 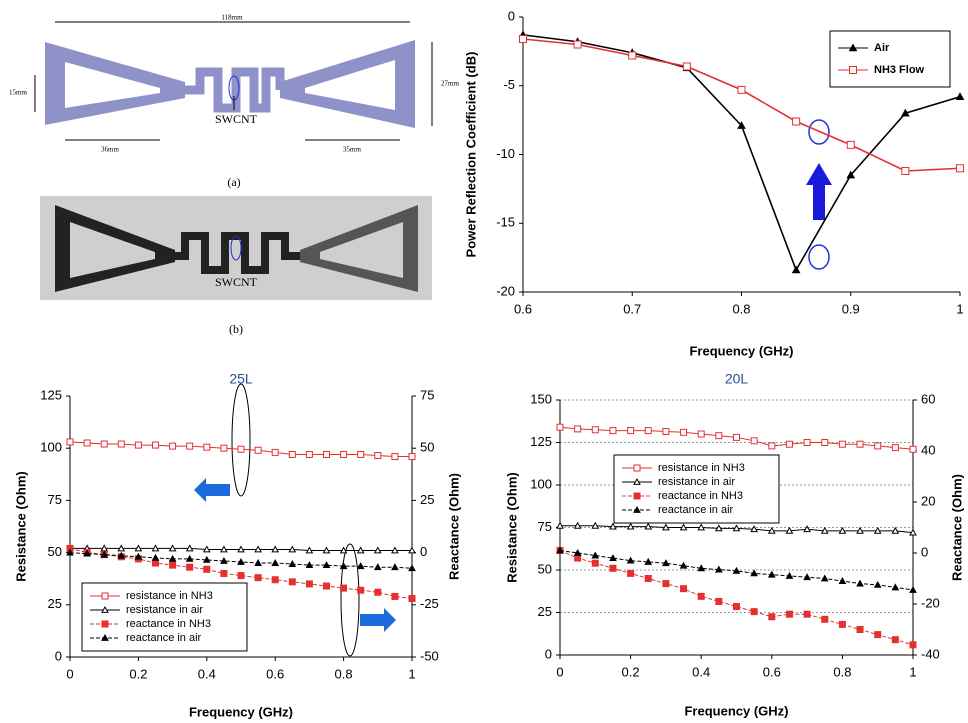 I want to click on x-tick-label: 0.8, so click(x=741, y=308).